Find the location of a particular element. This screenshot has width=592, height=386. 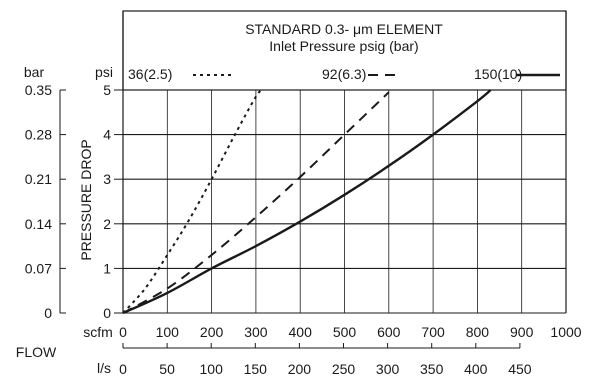

x-tick-label-scfm: 500 is located at coordinates (345, 332).